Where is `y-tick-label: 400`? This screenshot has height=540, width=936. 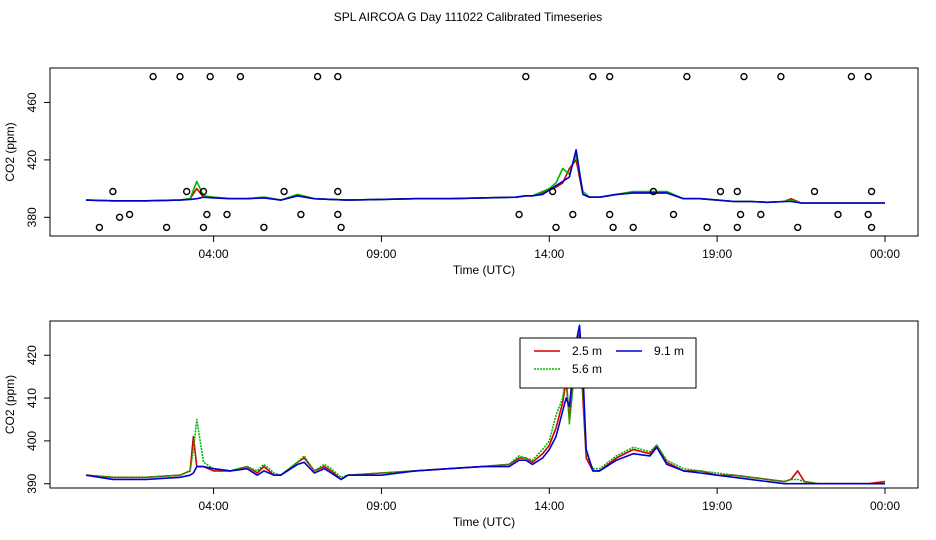
y-tick-label: 400 is located at coordinates (32, 441).